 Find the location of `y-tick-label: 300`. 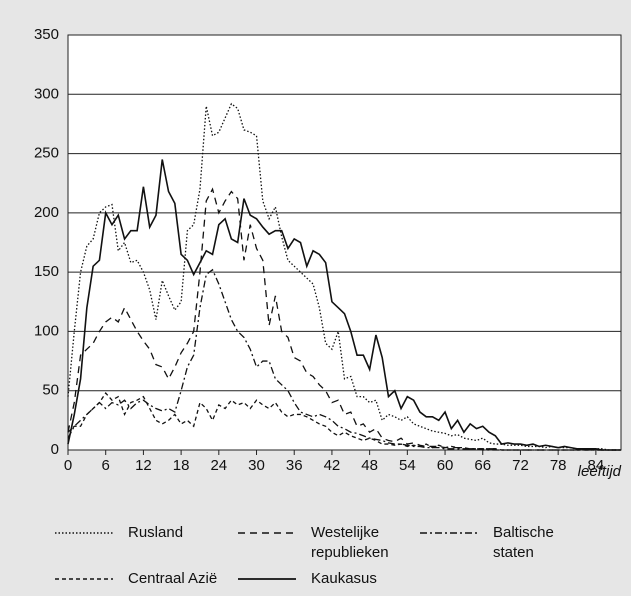

y-tick-label: 300 is located at coordinates (46, 93).